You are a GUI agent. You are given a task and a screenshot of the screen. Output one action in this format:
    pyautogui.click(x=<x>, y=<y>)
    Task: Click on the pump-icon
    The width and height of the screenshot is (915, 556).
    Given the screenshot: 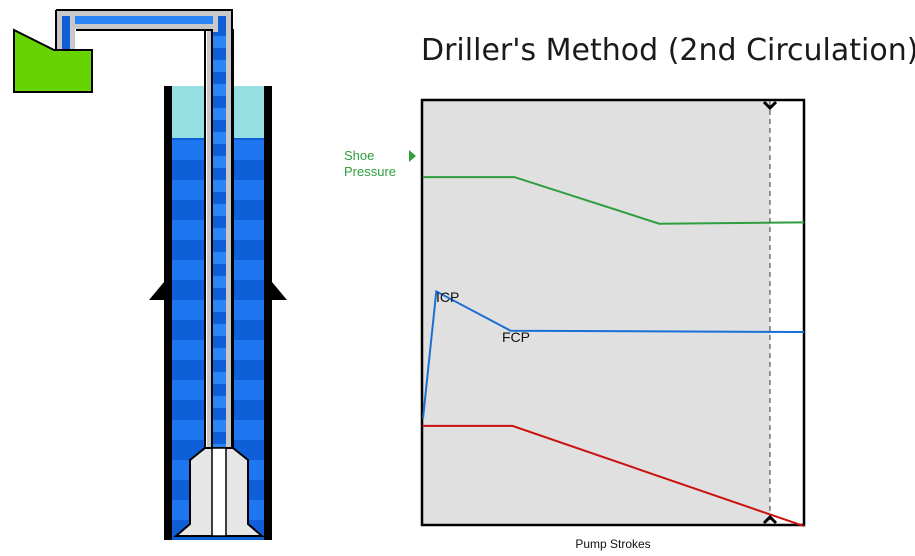 What is the action you would take?
    pyautogui.click(x=53, y=60)
    